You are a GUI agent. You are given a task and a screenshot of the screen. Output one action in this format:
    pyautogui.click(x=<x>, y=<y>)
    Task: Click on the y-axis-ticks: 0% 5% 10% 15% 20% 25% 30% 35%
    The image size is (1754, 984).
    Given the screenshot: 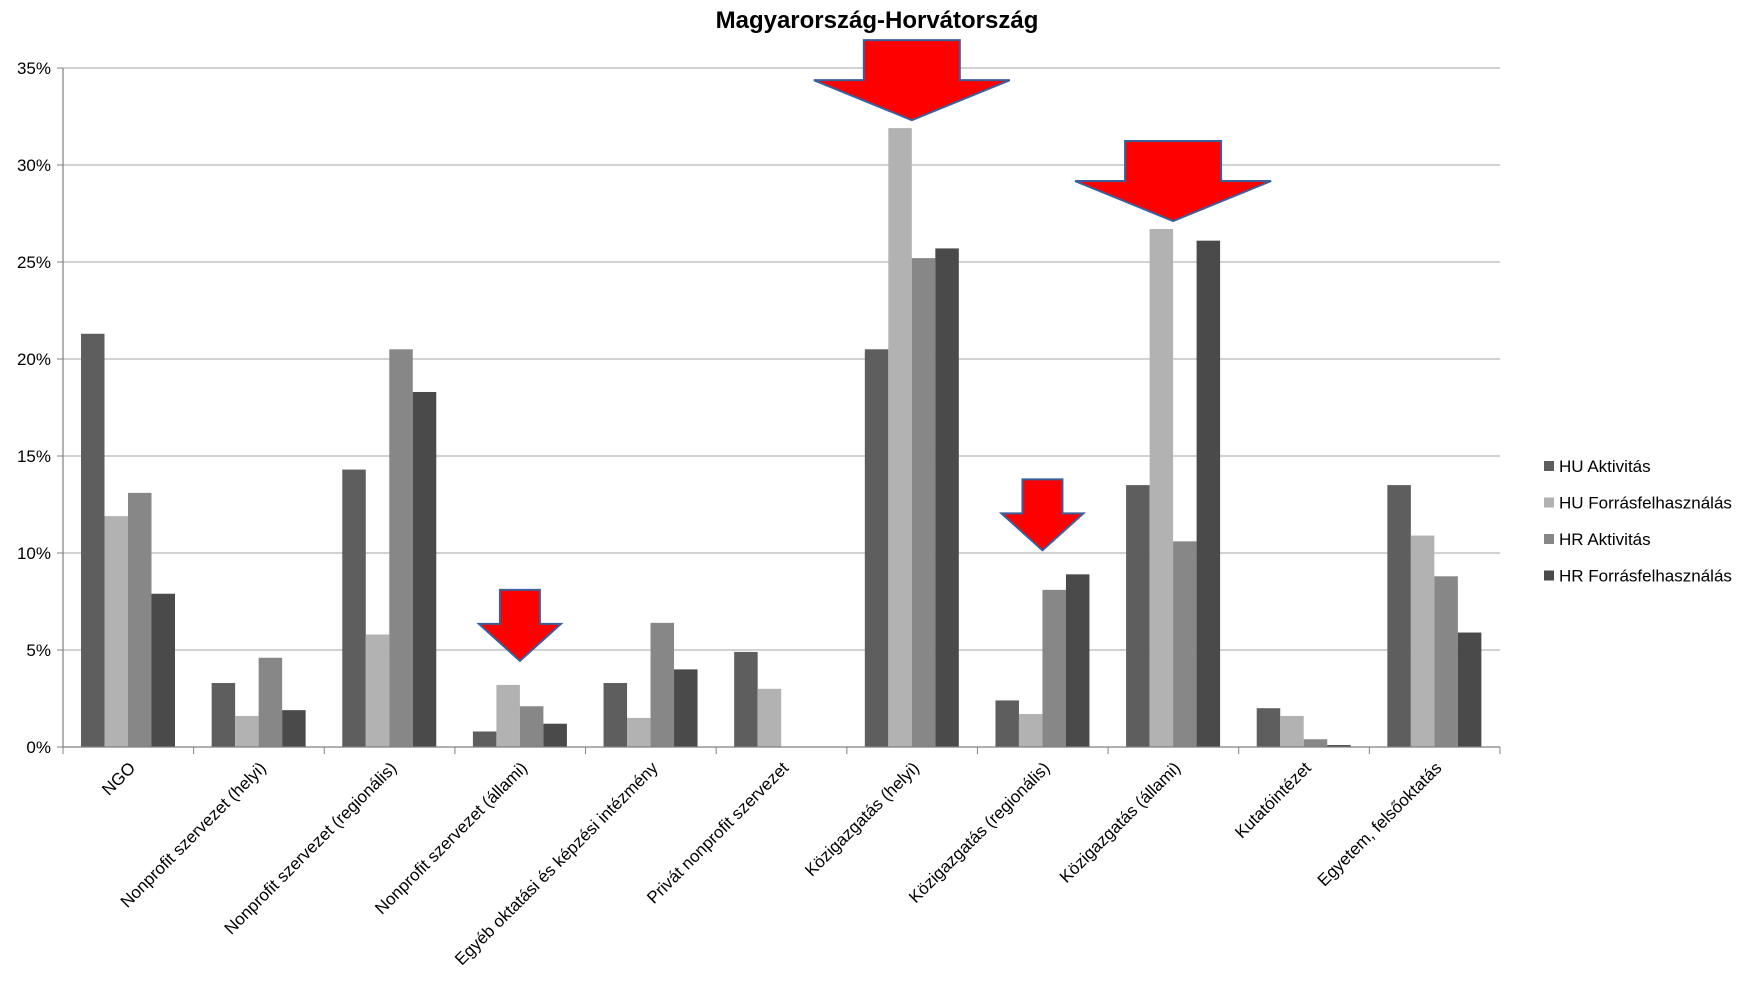 What is the action you would take?
    pyautogui.click(x=40, y=408)
    